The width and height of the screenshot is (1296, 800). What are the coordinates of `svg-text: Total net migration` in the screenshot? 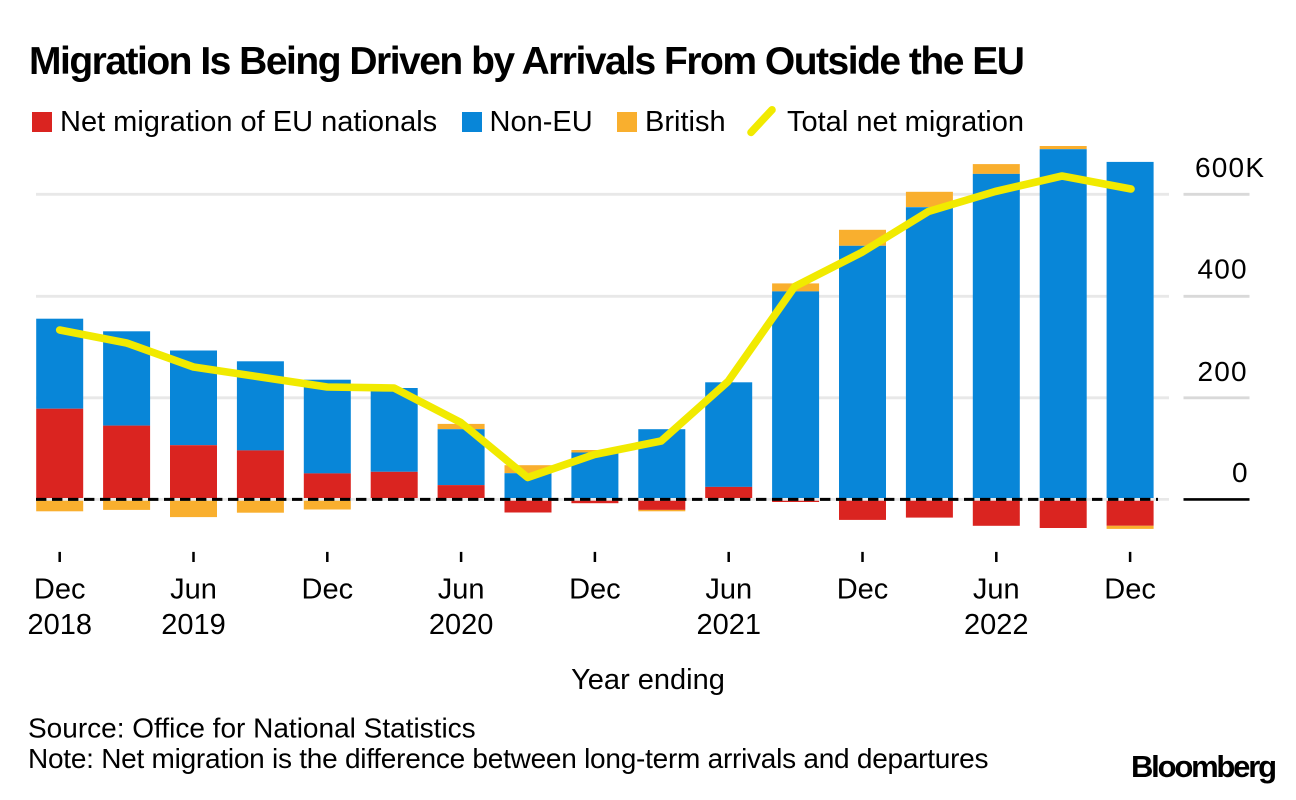 It's located at (905, 122).